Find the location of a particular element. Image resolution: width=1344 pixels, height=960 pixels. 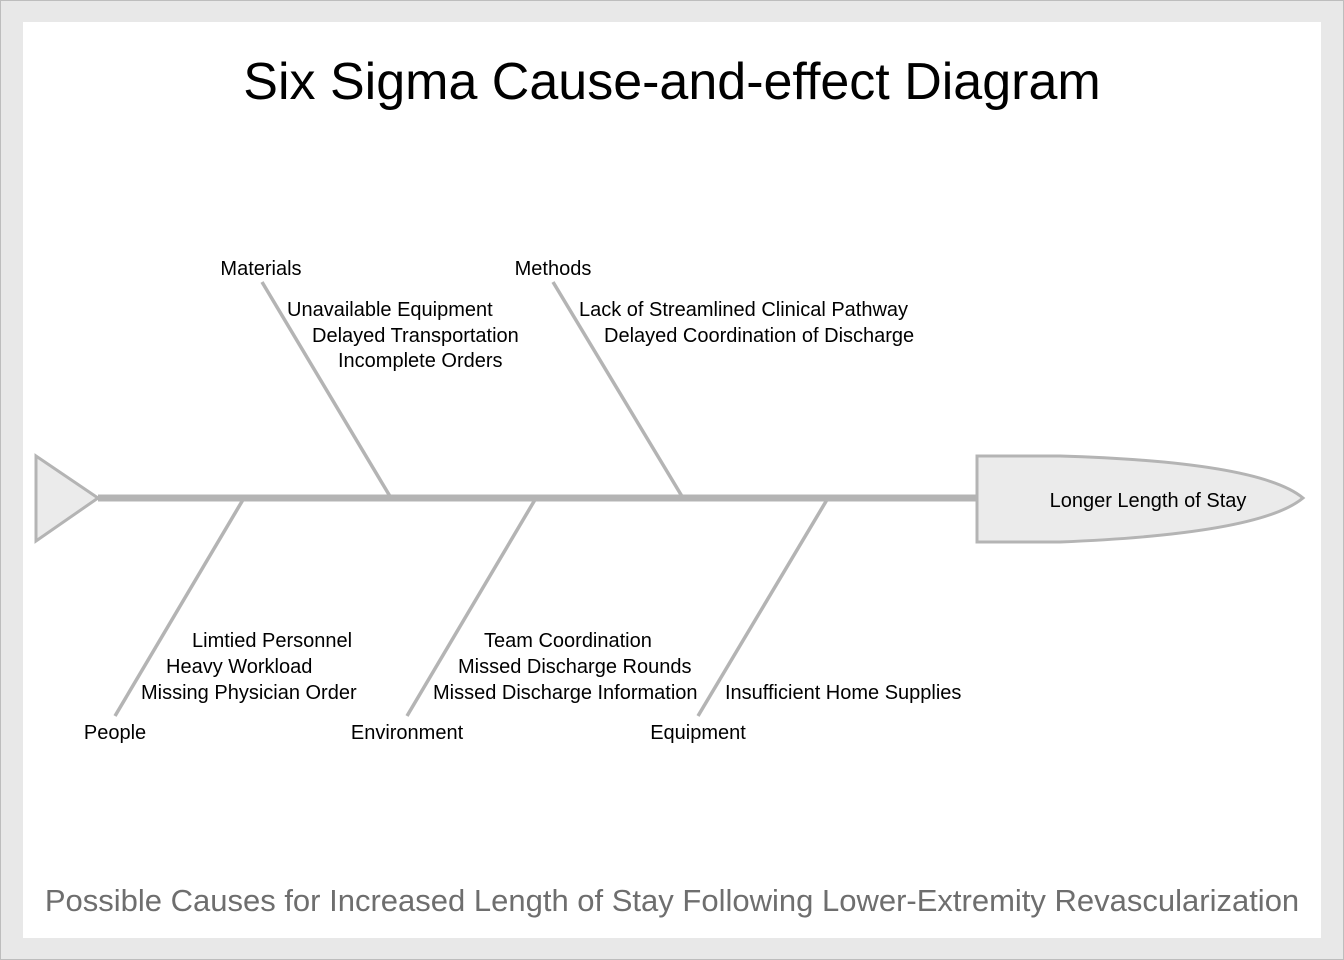

cause-delayed-transportation: Delayed Transportation is located at coordinates (415, 336).